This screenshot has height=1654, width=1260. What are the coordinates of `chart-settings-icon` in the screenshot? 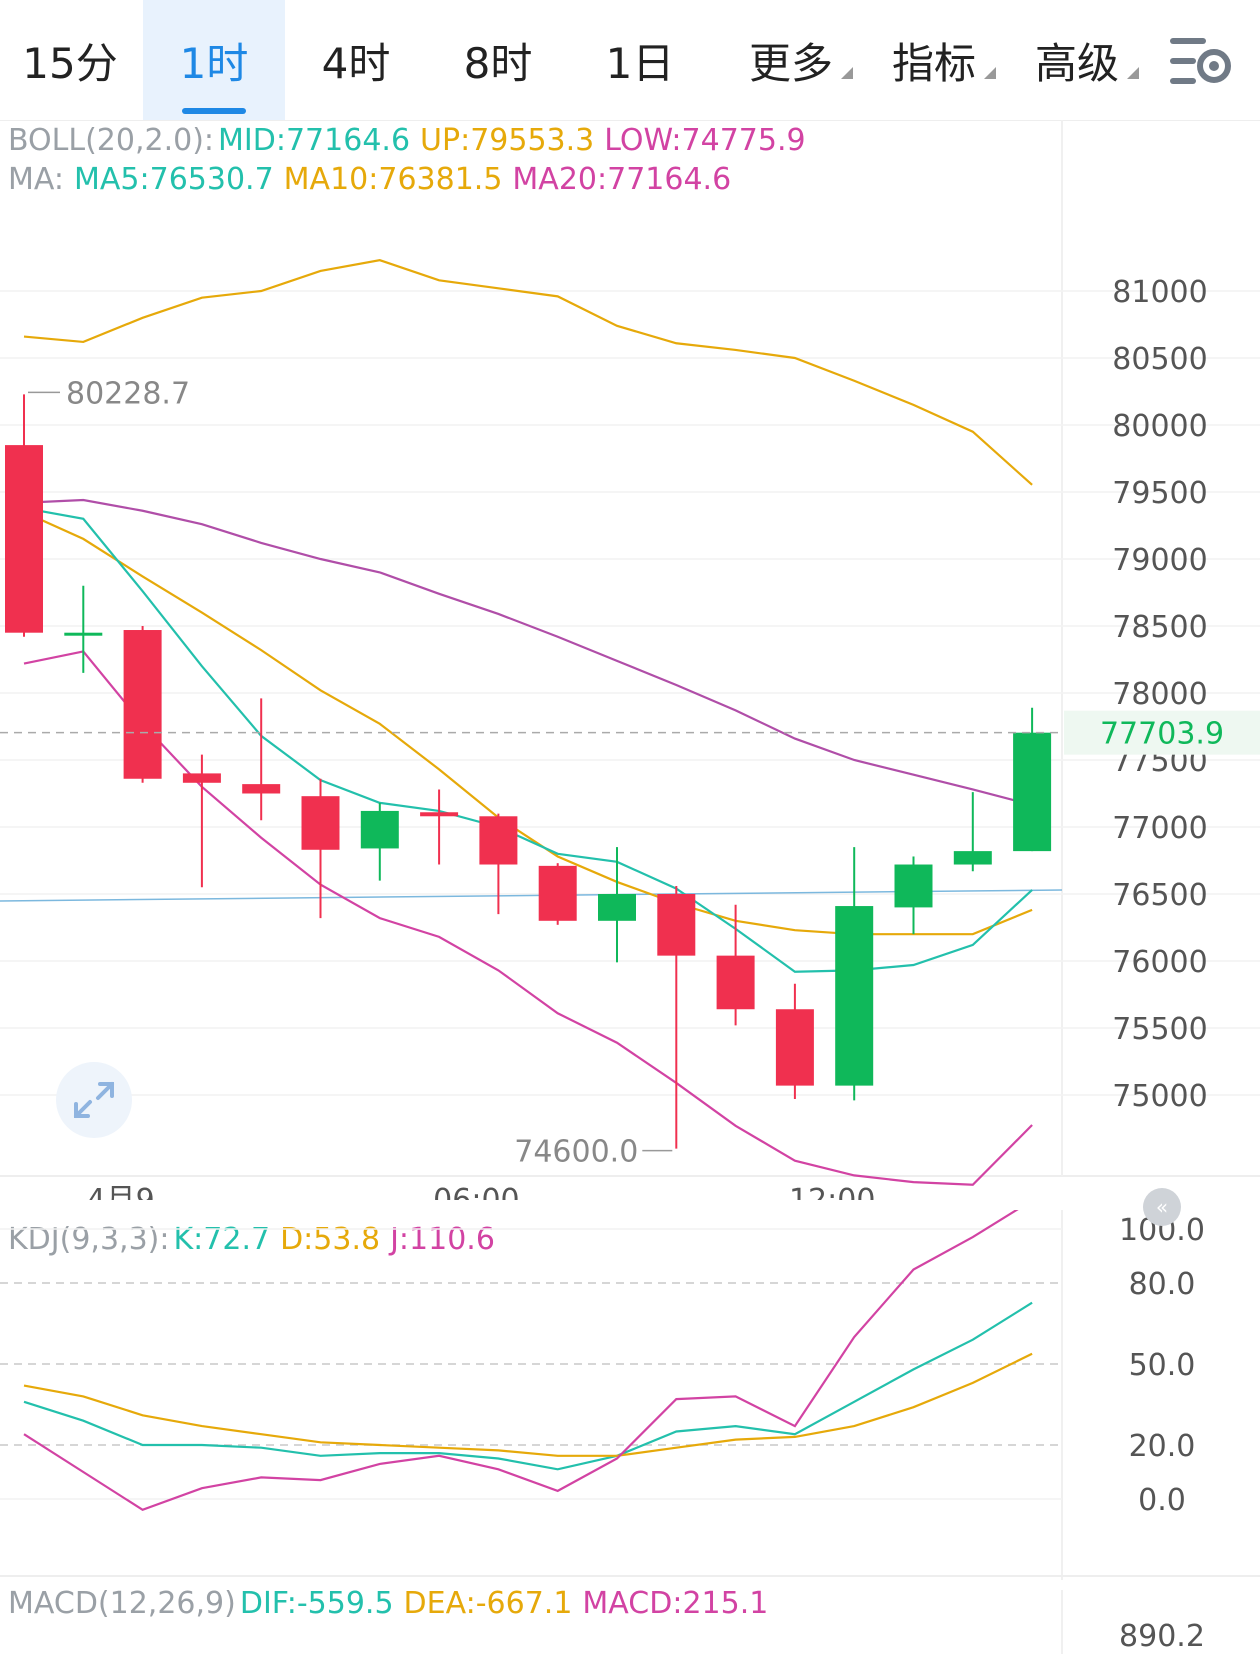 It's located at (1200, 61).